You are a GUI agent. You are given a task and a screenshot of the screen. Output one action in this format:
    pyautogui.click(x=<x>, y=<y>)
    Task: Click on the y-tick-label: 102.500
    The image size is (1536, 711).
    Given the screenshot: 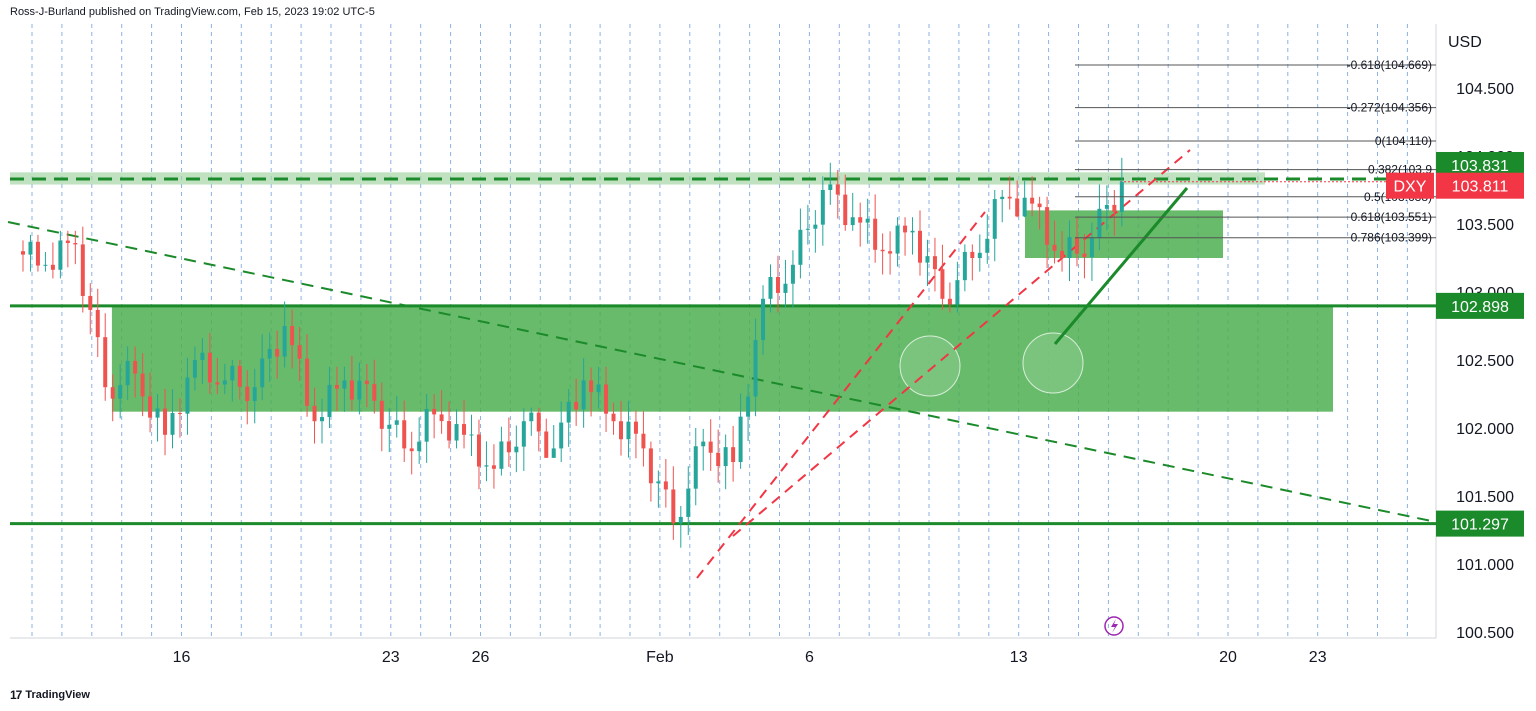 What is the action you would take?
    pyautogui.click(x=1485, y=361)
    